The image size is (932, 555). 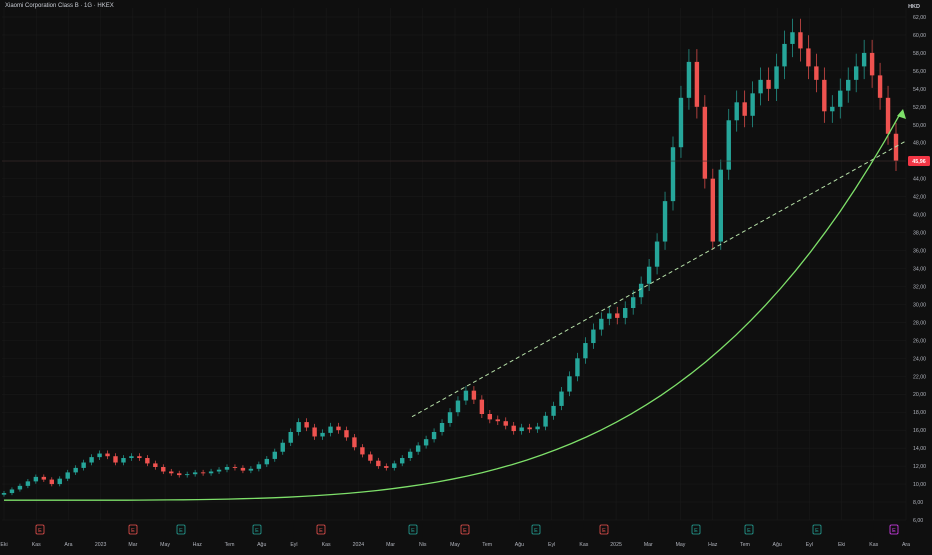 What do you see at coordinates (919, 54) in the screenshot?
I see `y-tick-label: 58,00` at bounding box center [919, 54].